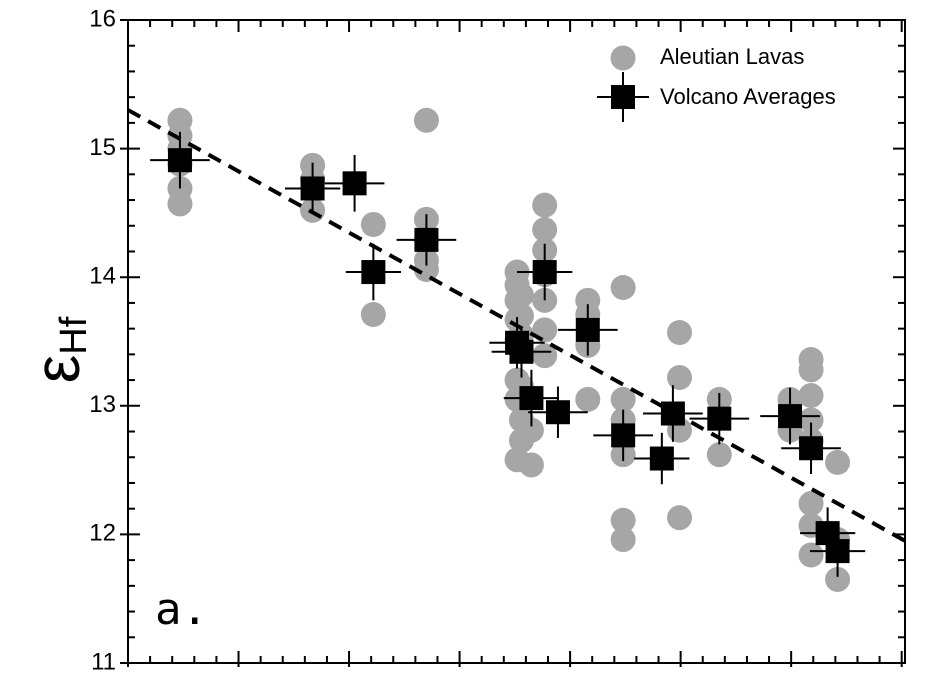 This screenshot has width=925, height=678. What do you see at coordinates (102, 533) in the screenshot?
I see `y-tick-label: 12` at bounding box center [102, 533].